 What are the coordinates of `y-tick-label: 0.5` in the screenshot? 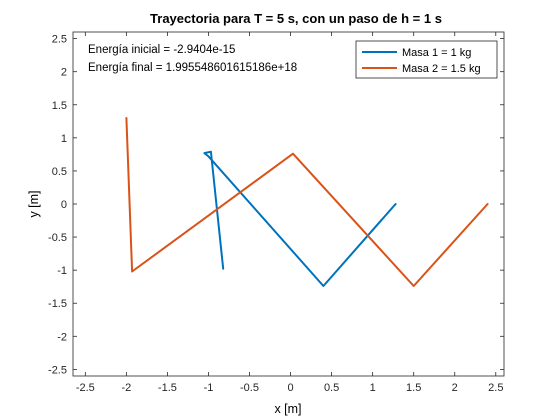 It's located at (59, 172).